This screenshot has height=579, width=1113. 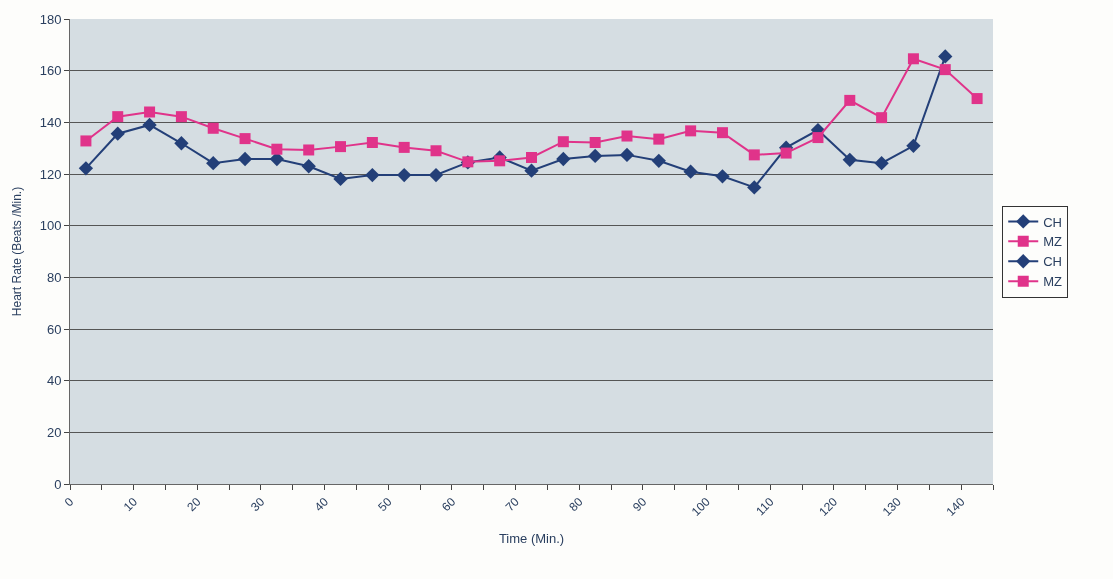 I want to click on x-tick-label: 90, so click(x=639, y=504).